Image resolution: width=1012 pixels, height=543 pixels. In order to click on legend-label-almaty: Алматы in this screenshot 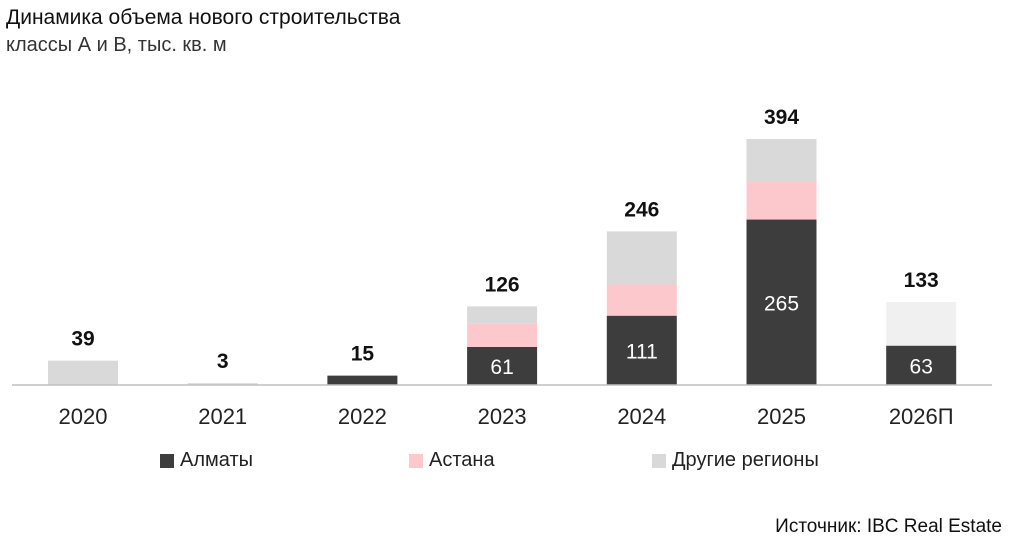, I will do `click(216, 460)`.